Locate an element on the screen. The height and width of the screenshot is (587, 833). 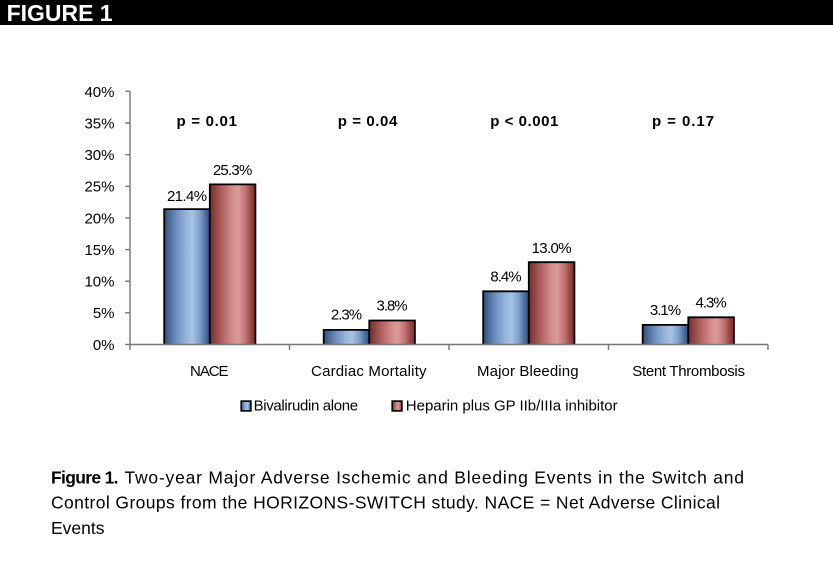
svg-text: 3.1% is located at coordinates (665, 310).